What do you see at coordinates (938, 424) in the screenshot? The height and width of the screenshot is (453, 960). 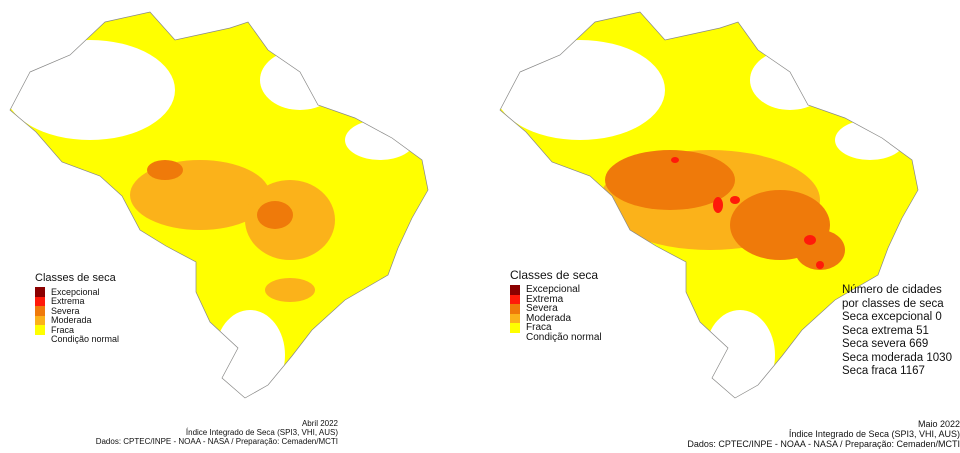 I see `caption-date: Maio 2022` at bounding box center [938, 424].